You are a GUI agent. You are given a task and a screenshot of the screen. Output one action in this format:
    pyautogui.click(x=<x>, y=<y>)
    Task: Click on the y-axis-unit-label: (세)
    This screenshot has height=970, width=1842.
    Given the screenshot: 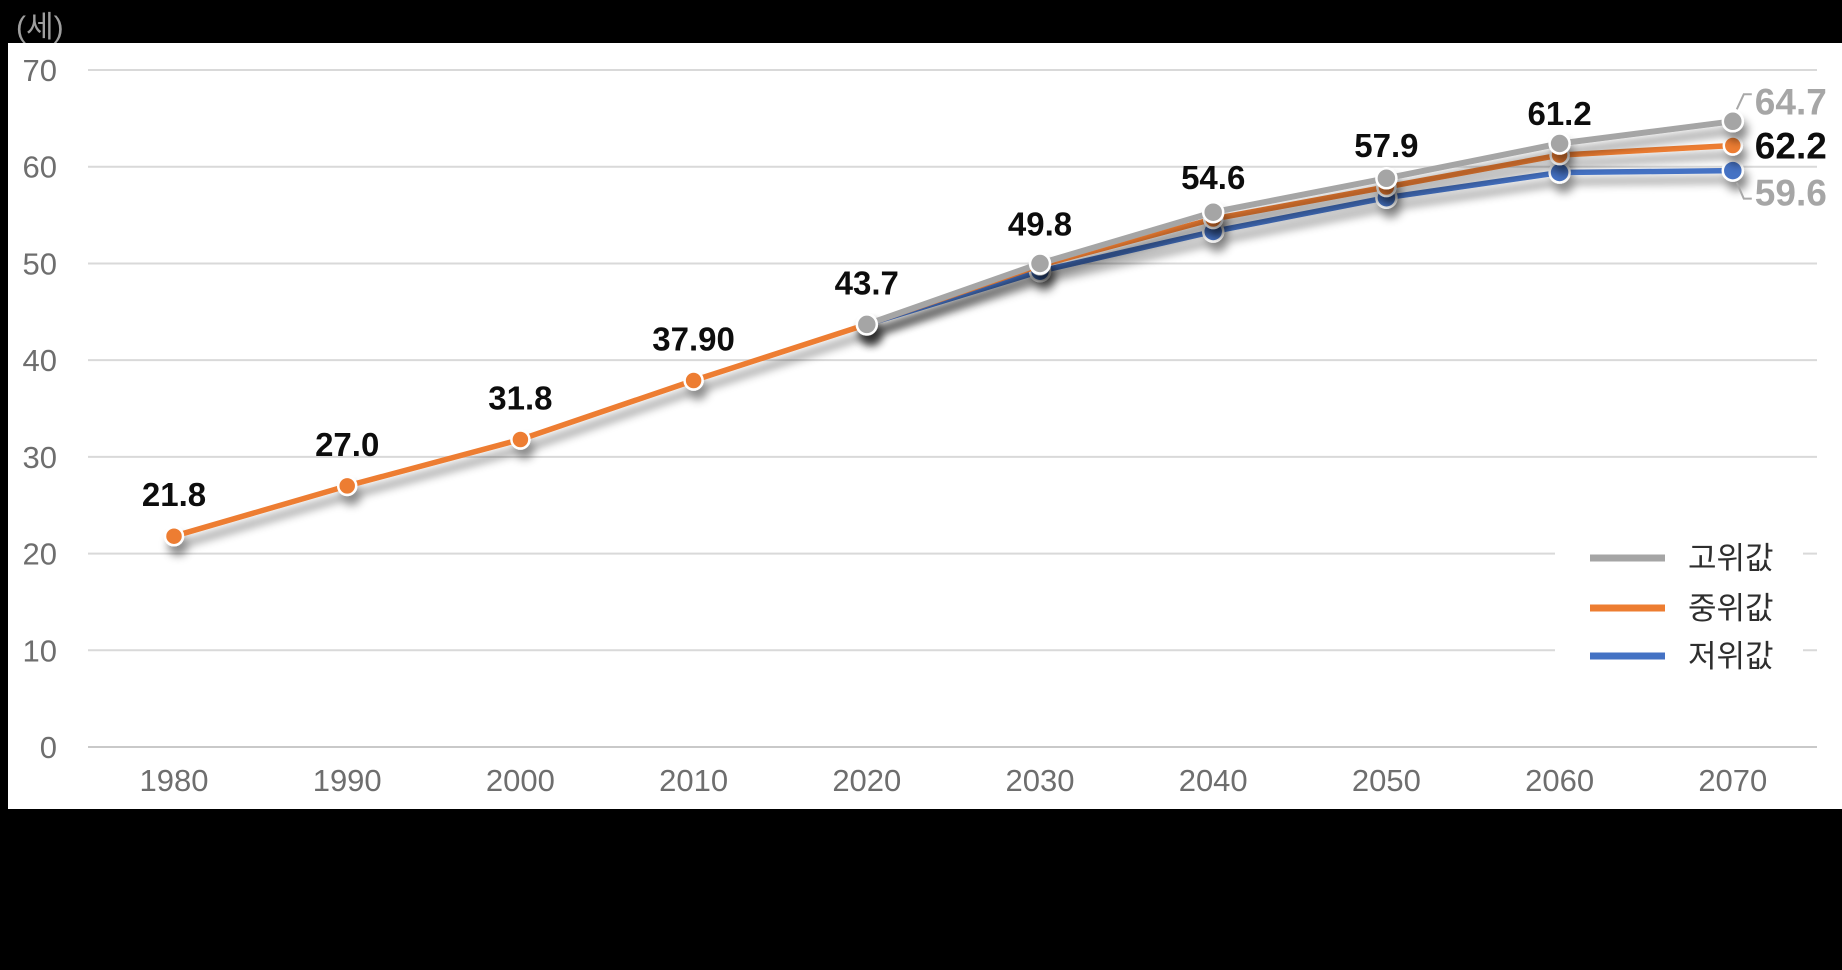 What is the action you would take?
    pyautogui.click(x=40, y=27)
    